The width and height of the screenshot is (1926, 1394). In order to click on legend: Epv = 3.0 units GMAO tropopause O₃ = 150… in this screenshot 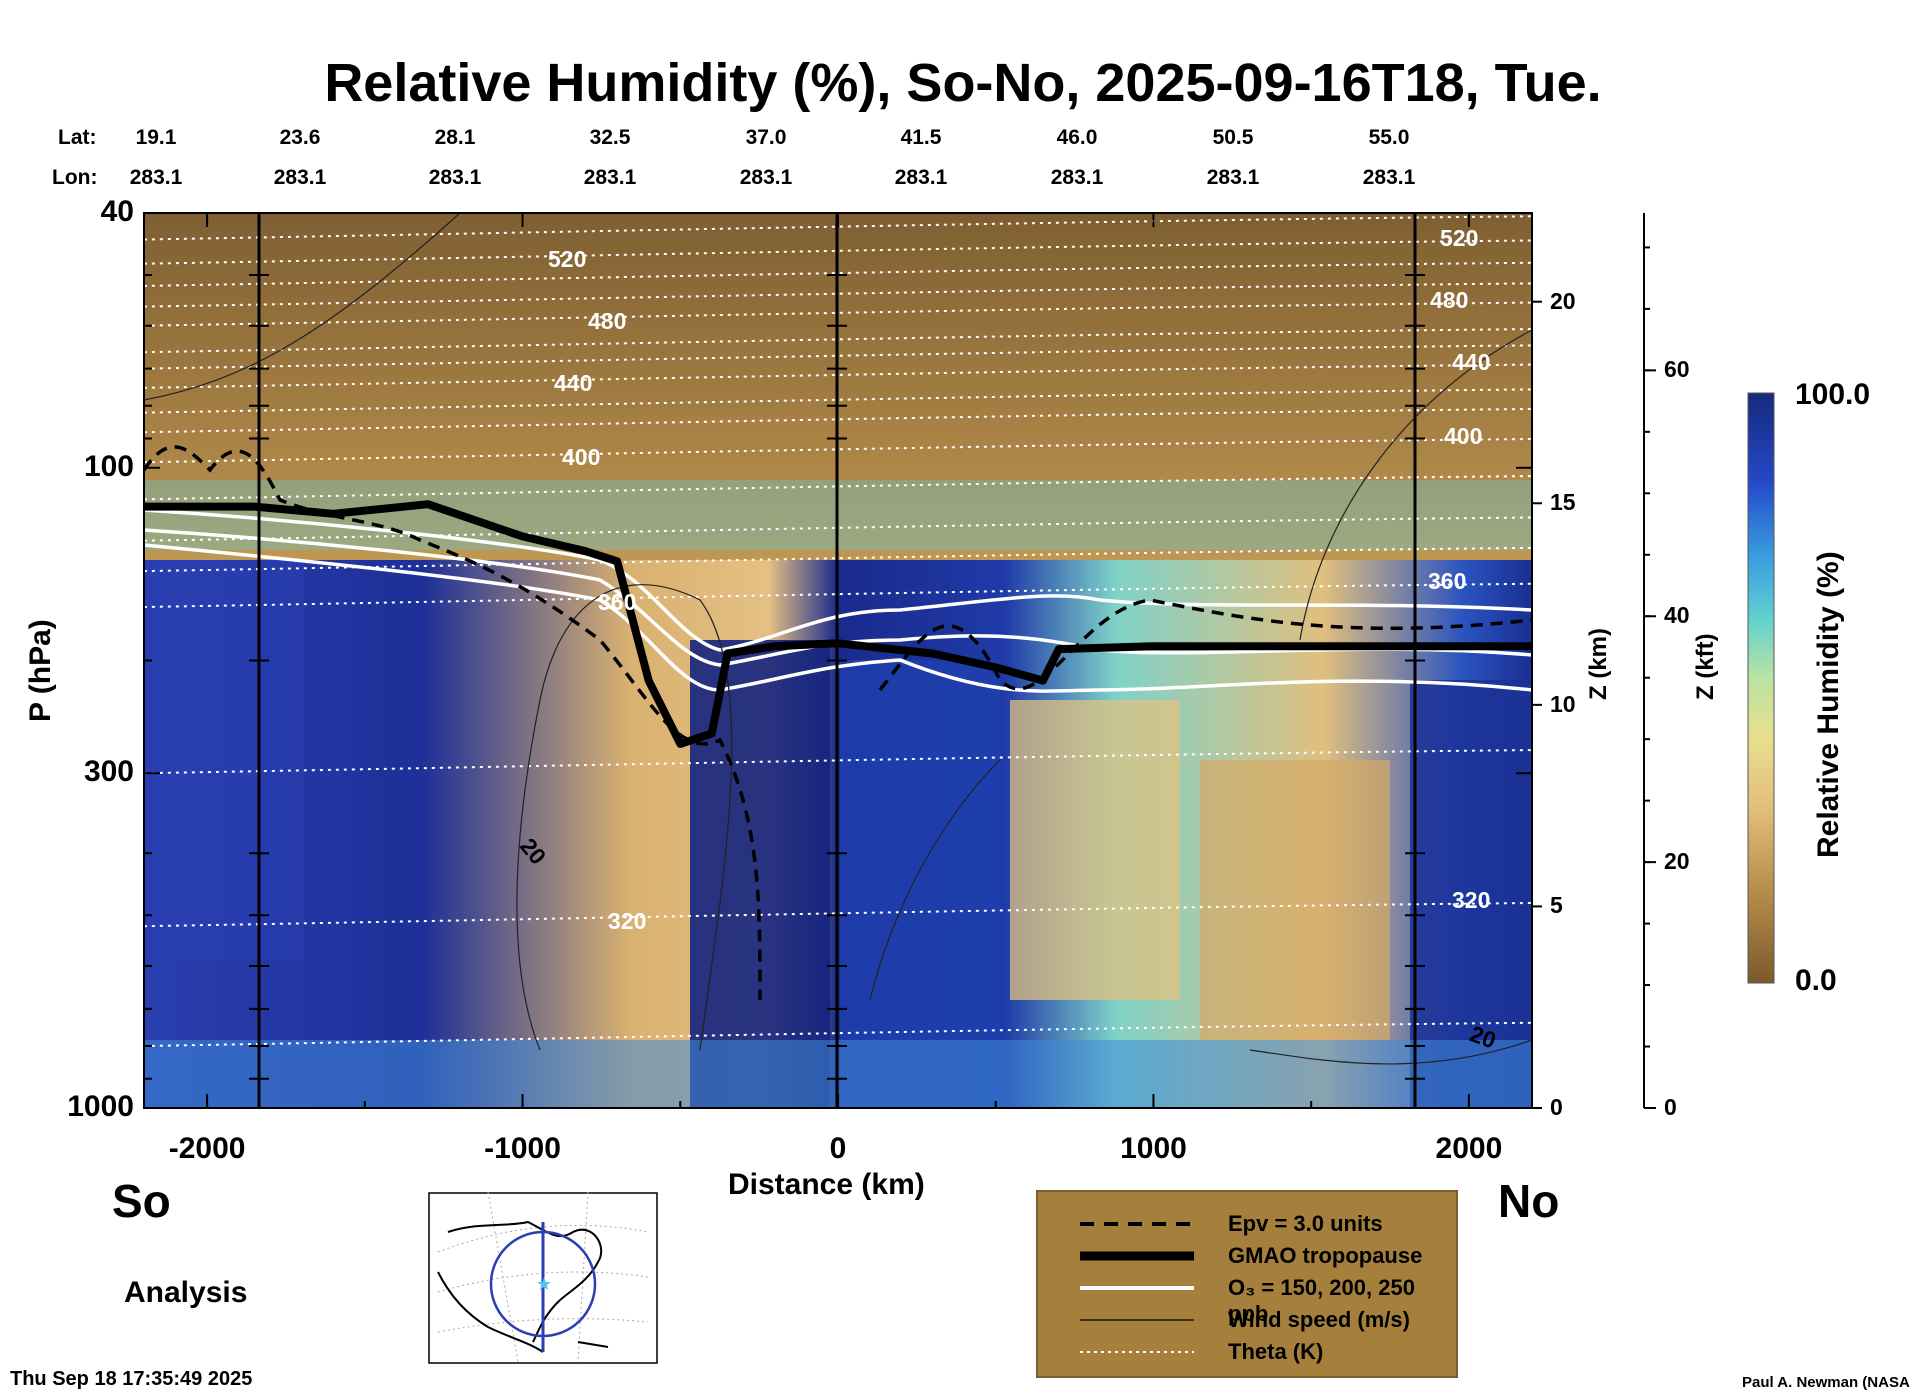, I will do `click(1247, 1284)`.